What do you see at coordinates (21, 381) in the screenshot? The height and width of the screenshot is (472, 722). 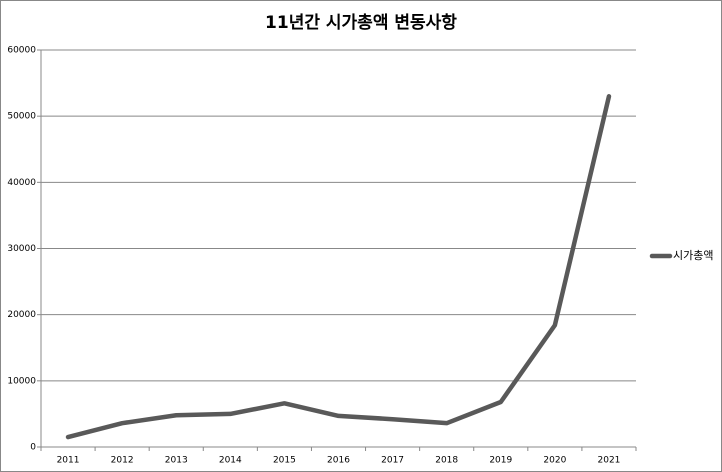 I see `y-tick-label: 10000` at bounding box center [21, 381].